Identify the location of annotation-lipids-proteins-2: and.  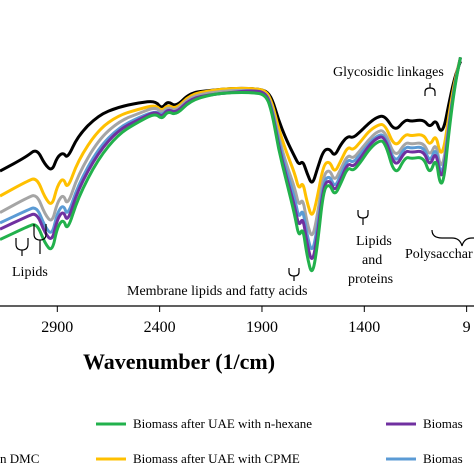
(372, 260).